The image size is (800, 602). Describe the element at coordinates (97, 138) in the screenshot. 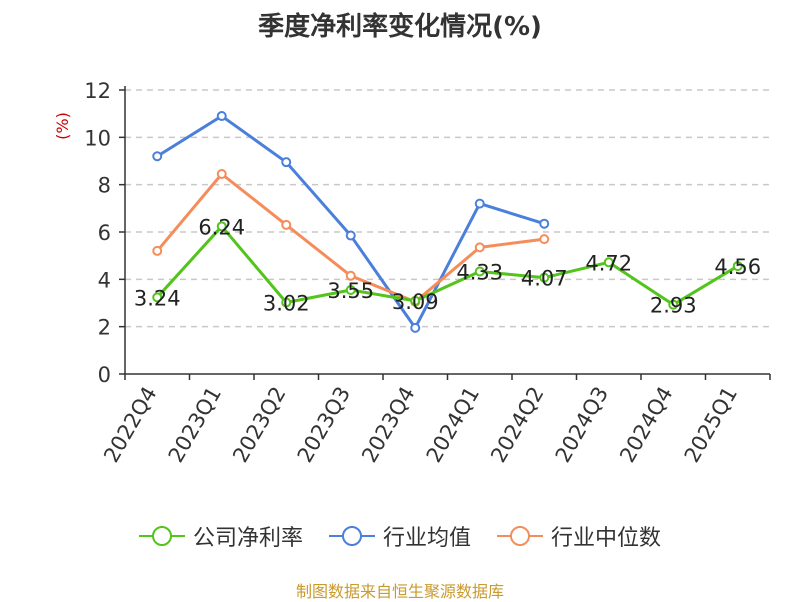

I see `y-tick-label: 10` at that location.